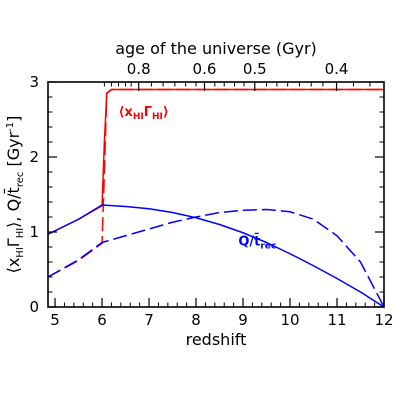  What do you see at coordinates (102, 320) in the screenshot?
I see `x-tick-label: 6` at bounding box center [102, 320].